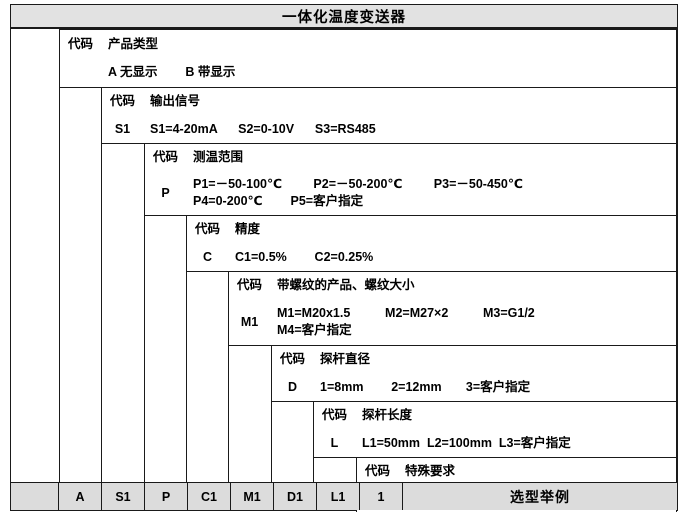 This screenshot has height=517, width=688. I want to click on section-temperature-range-code-value: P, so click(165, 193).